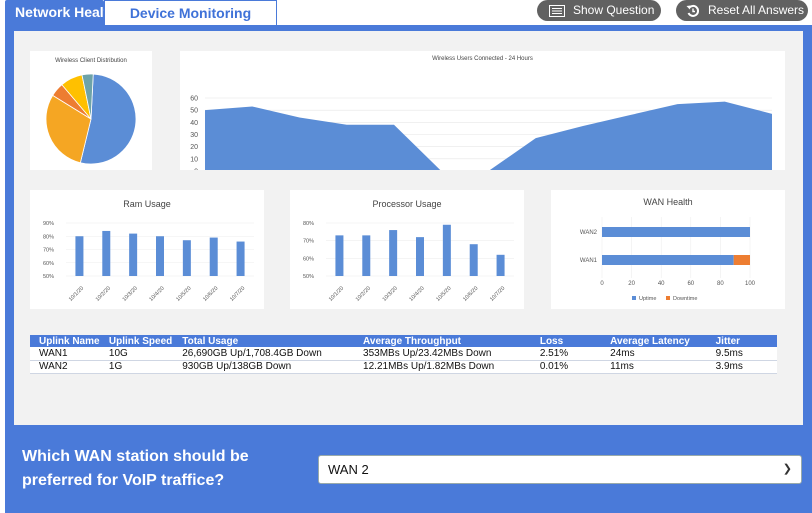 The image size is (812, 513). Describe the element at coordinates (264, 367) in the screenshot. I see `table-cell: 930GB Up/138GB Down` at that location.